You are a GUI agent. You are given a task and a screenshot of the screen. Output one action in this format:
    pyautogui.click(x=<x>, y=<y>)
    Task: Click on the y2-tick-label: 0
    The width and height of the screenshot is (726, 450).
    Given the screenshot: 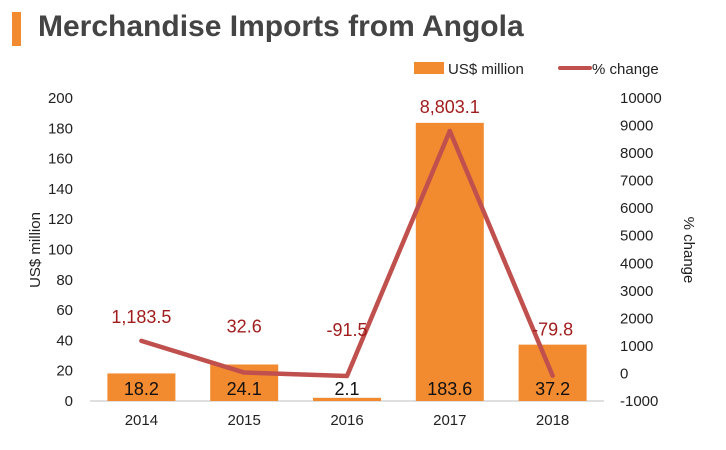 What is the action you would take?
    pyautogui.click(x=624, y=373)
    